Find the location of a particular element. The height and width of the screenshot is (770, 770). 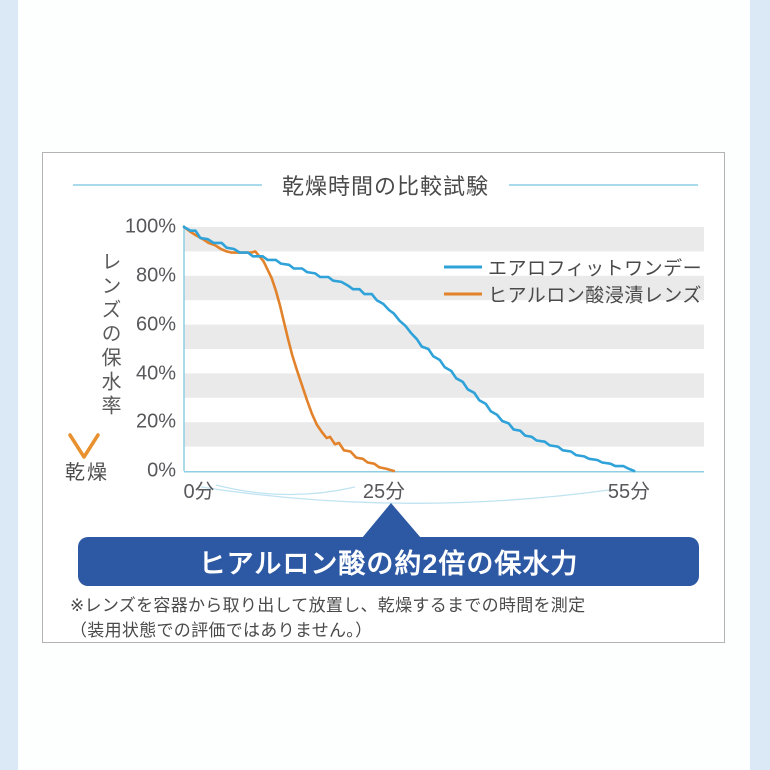

title-right-rule is located at coordinates (604, 185).